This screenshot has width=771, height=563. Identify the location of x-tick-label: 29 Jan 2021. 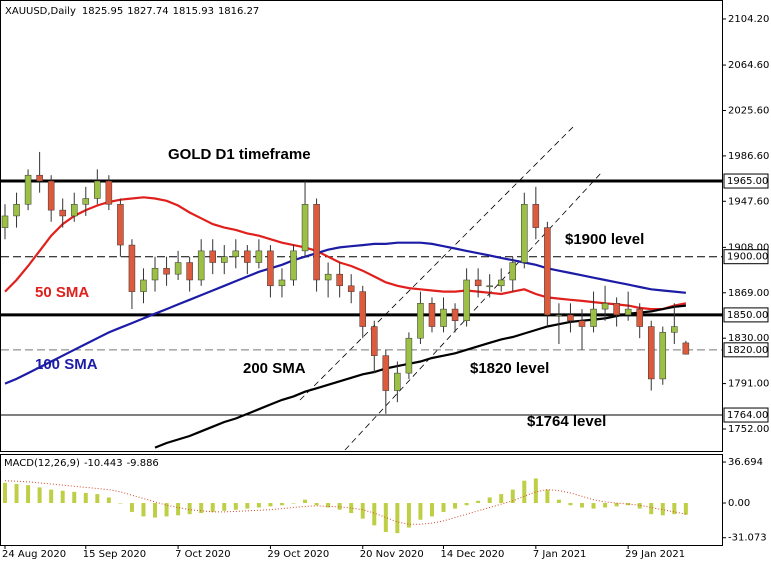
(655, 554).